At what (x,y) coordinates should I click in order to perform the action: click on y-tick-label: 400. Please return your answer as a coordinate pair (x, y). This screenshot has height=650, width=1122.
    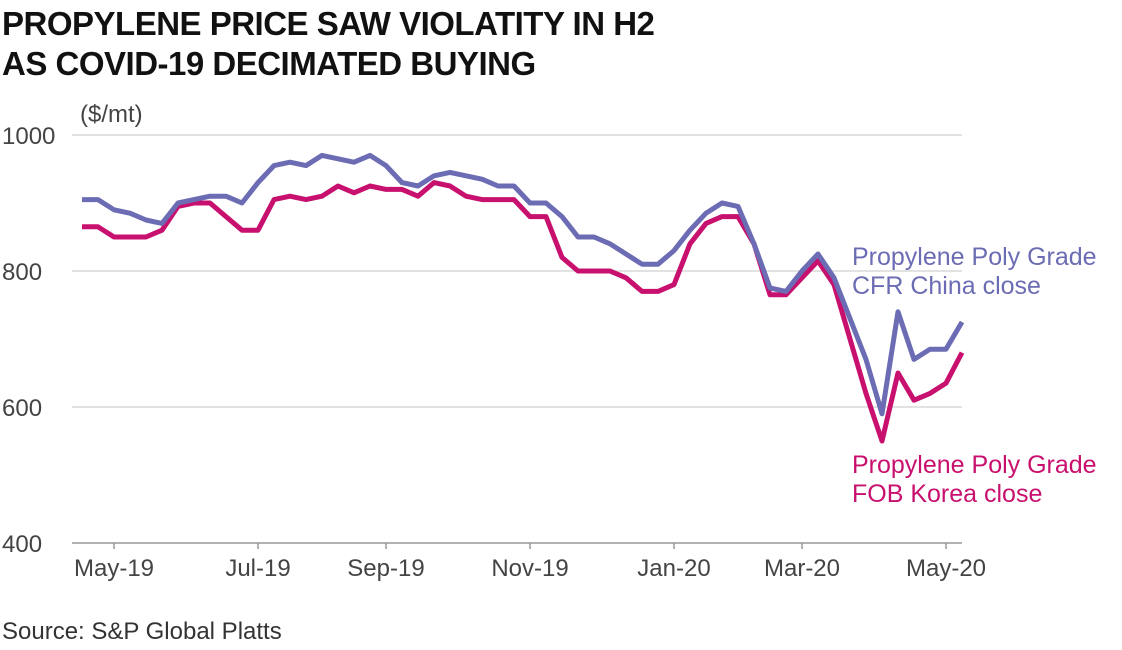
    Looking at the image, I should click on (22, 544).